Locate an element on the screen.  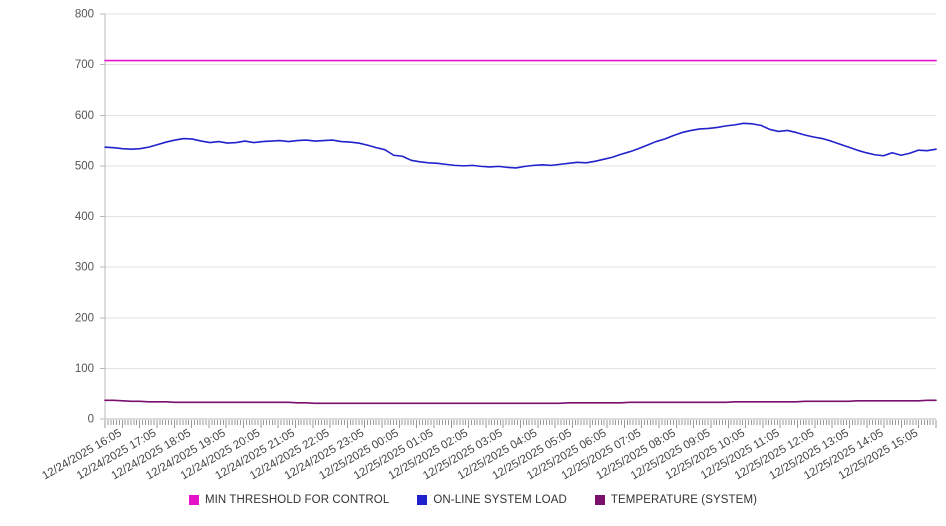
y-tick-label: 100 is located at coordinates (84, 369).